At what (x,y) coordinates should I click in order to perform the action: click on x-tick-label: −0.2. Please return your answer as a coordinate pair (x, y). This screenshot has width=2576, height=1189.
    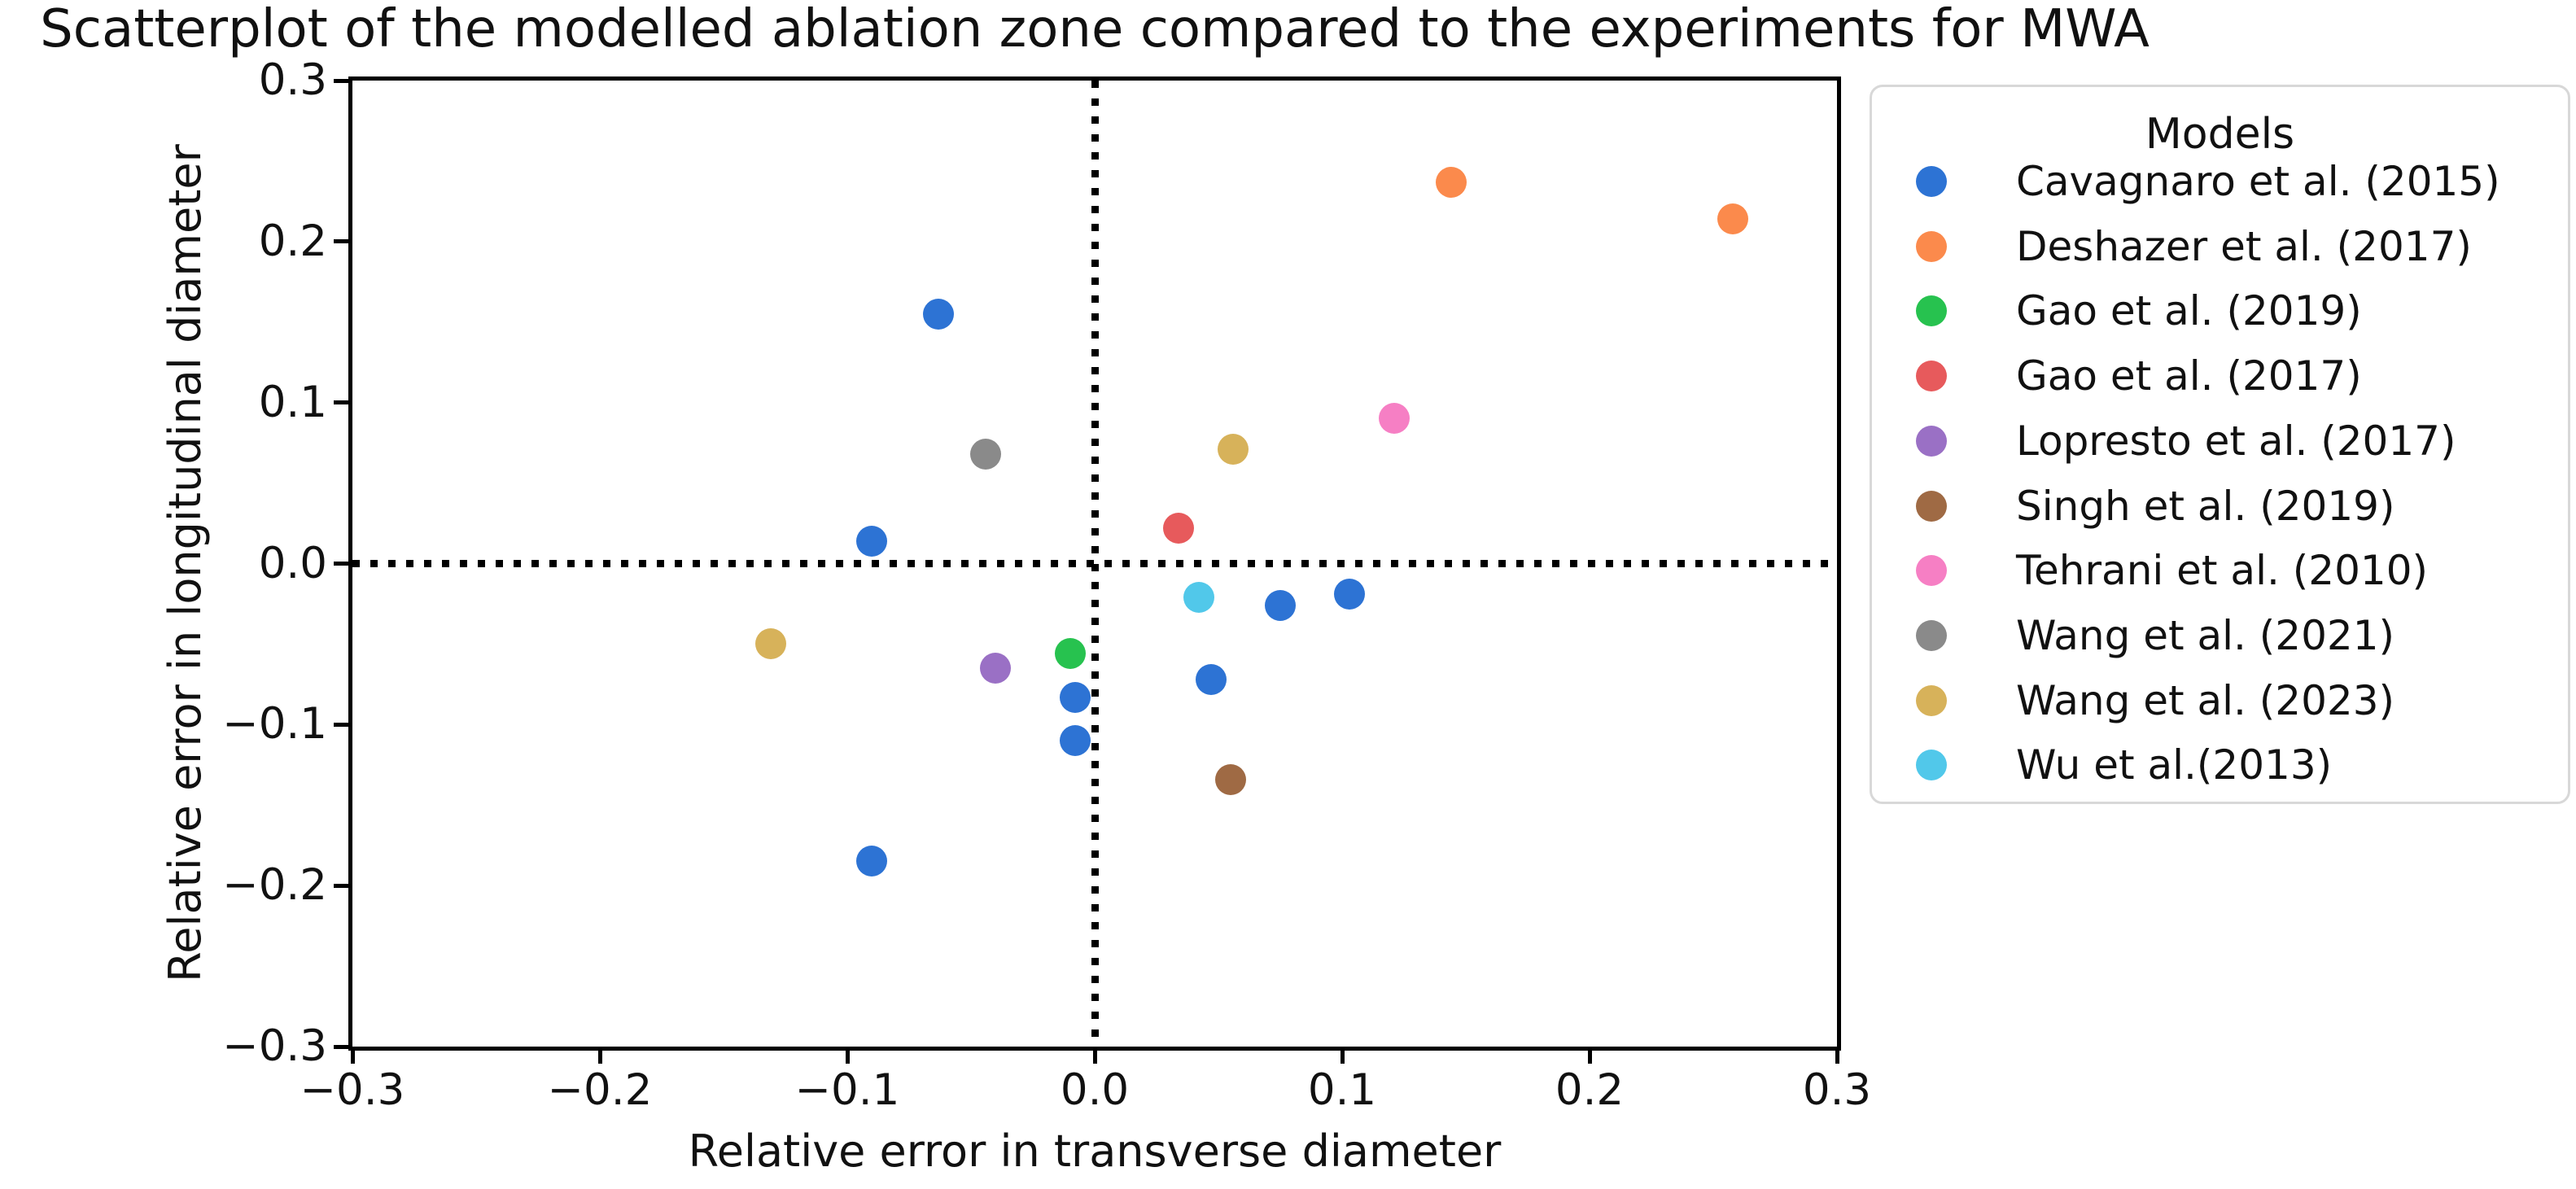
    Looking at the image, I should click on (600, 1090).